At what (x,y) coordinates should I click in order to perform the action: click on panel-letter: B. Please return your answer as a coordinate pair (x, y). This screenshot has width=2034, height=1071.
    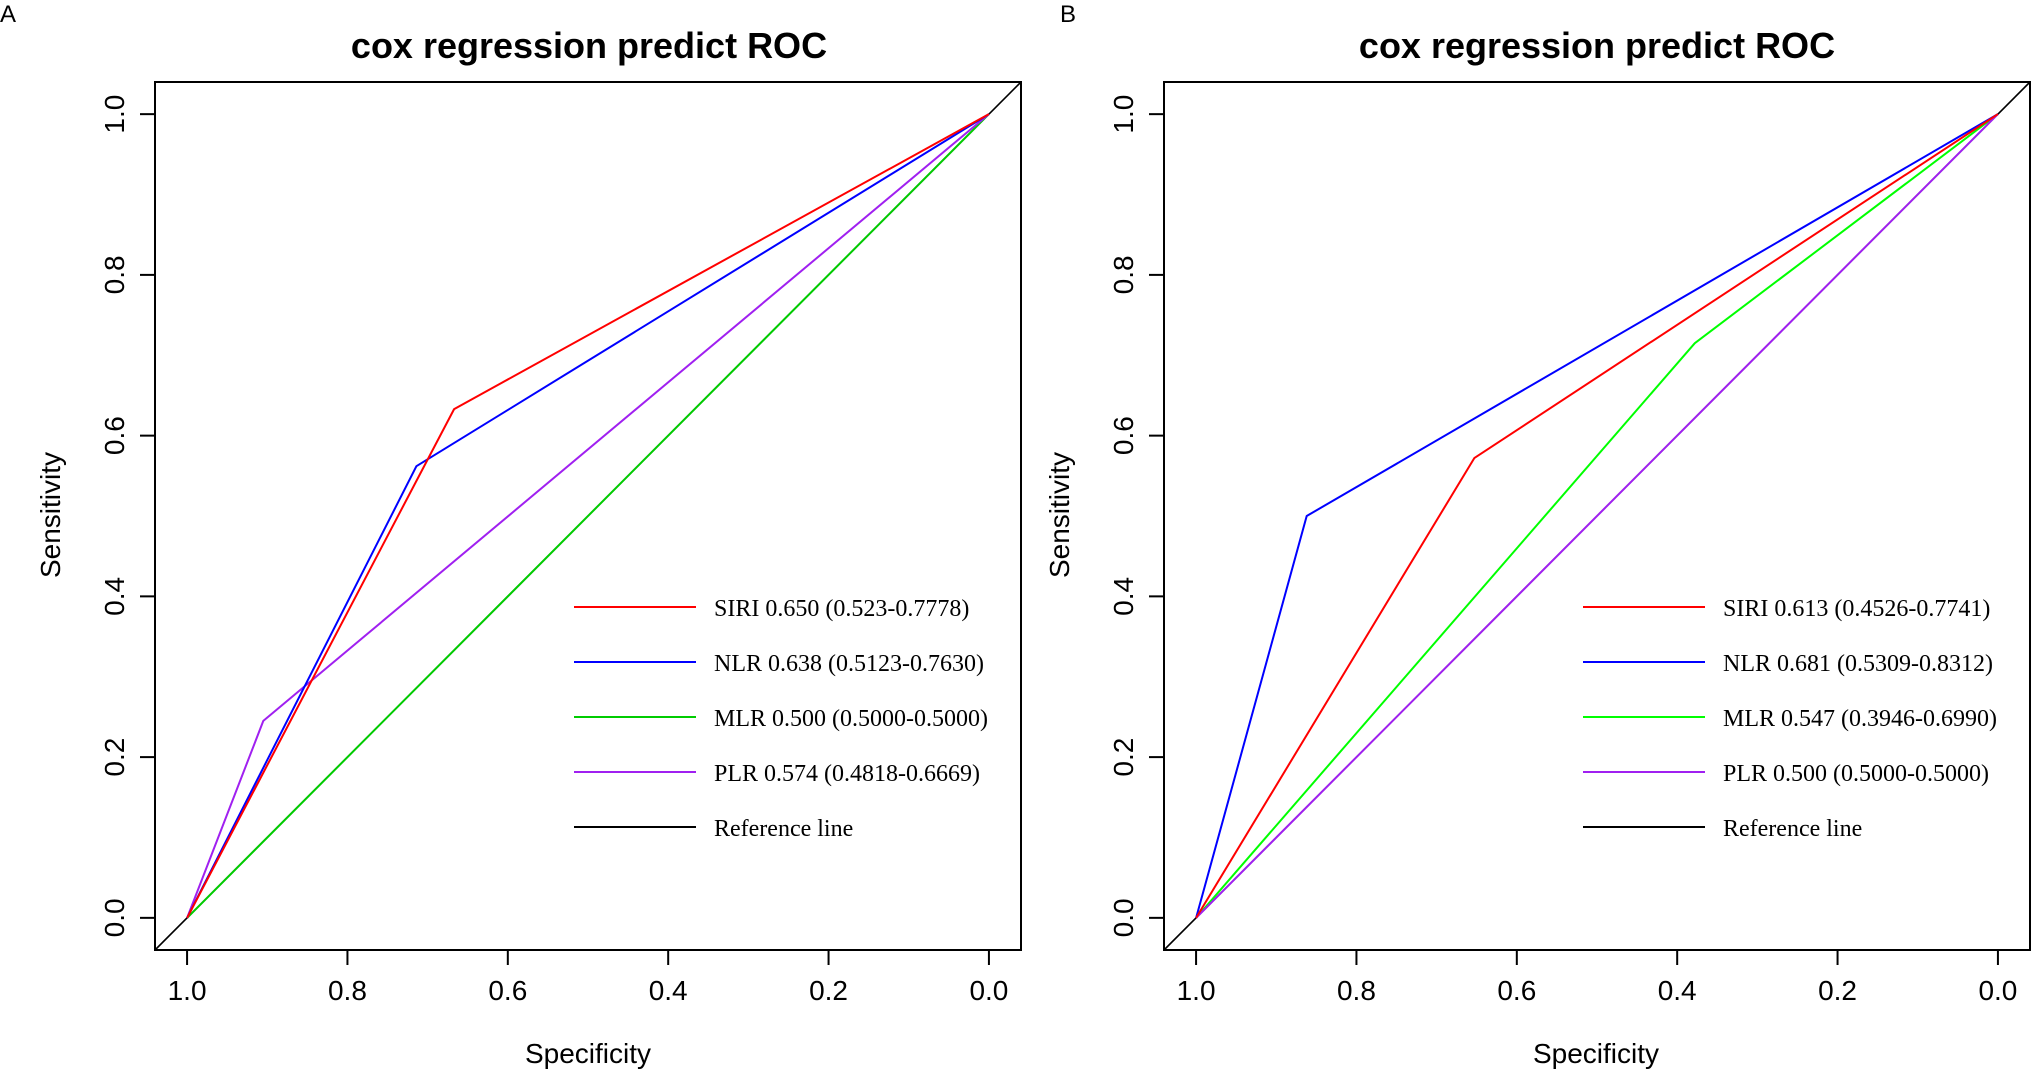
    Looking at the image, I should click on (1068, 14).